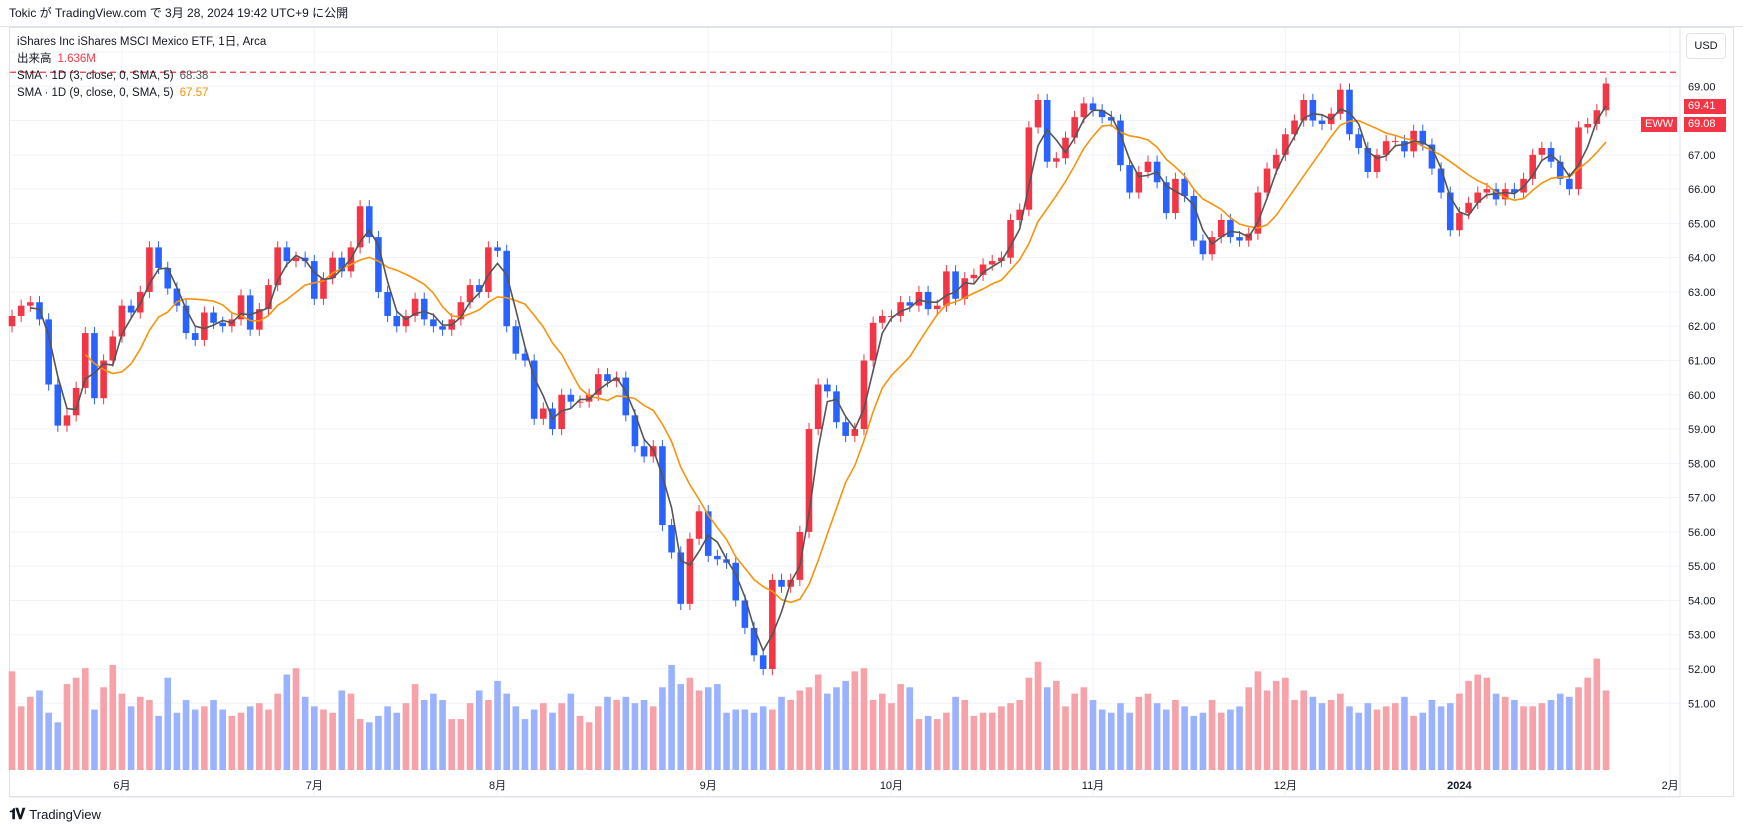 The image size is (1743, 834). What do you see at coordinates (141, 76) in the screenshot?
I see `legend-sma3: SMA · 1D (3, close, 0, SMA, 5) 68.38` at bounding box center [141, 76].